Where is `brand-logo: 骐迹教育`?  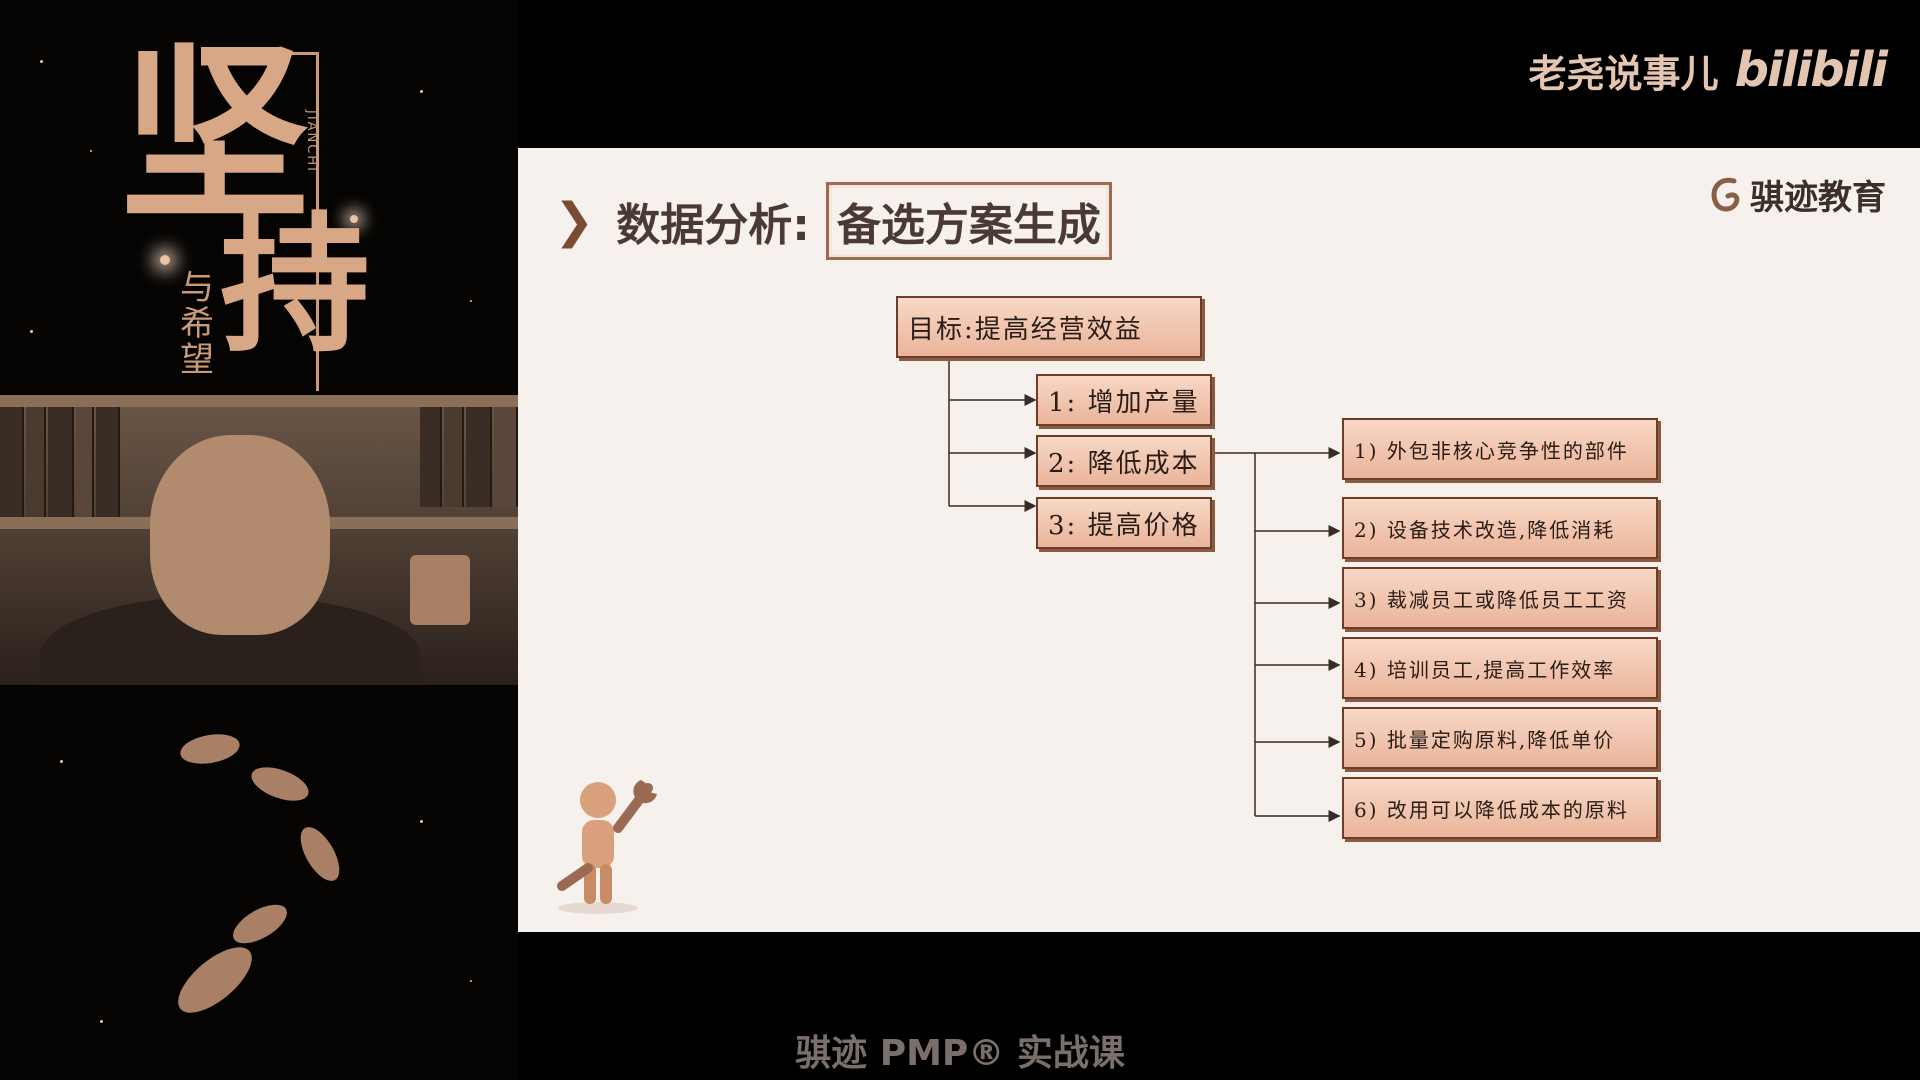
brand-logo: 骐迹教育 is located at coordinates (1797, 194).